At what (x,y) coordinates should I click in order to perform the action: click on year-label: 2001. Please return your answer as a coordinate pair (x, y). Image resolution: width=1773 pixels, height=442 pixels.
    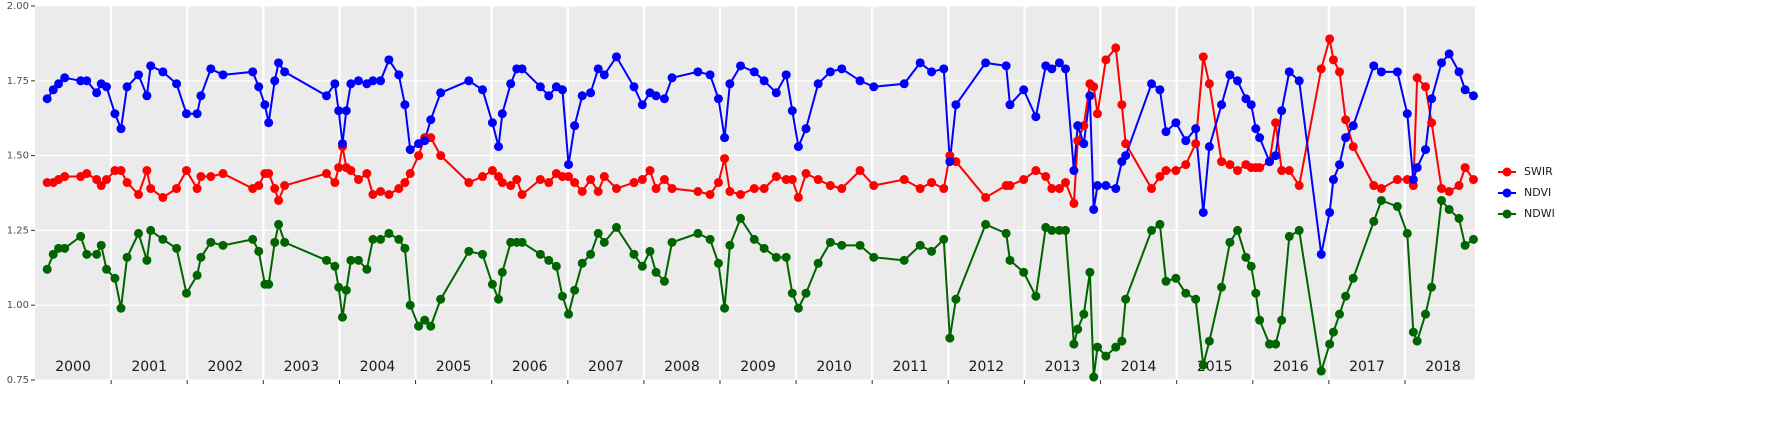
    Looking at the image, I should click on (149, 367).